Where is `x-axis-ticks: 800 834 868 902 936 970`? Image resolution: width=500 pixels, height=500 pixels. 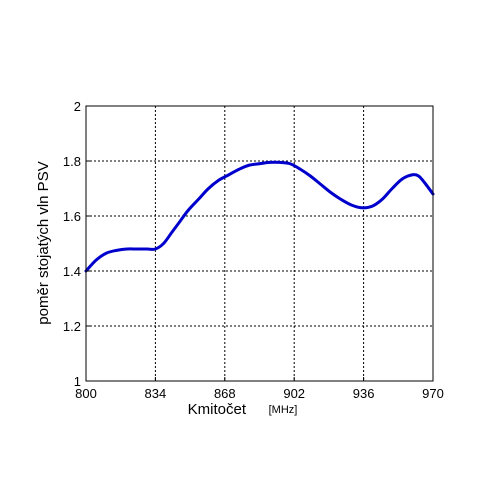 x-axis-ticks: 800 834 868 902 936 970 is located at coordinates (259, 389).